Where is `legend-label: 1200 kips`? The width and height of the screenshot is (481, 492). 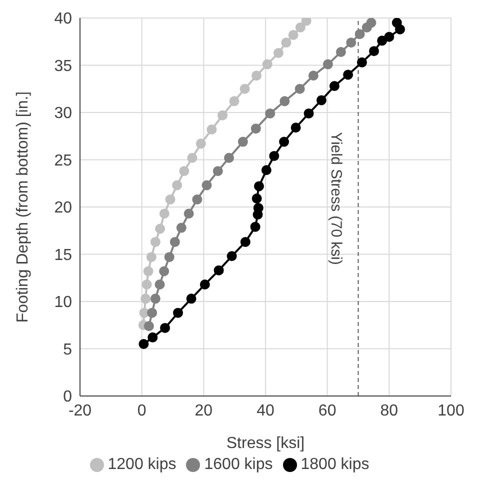
legend-label: 1200 kips is located at coordinates (142, 464).